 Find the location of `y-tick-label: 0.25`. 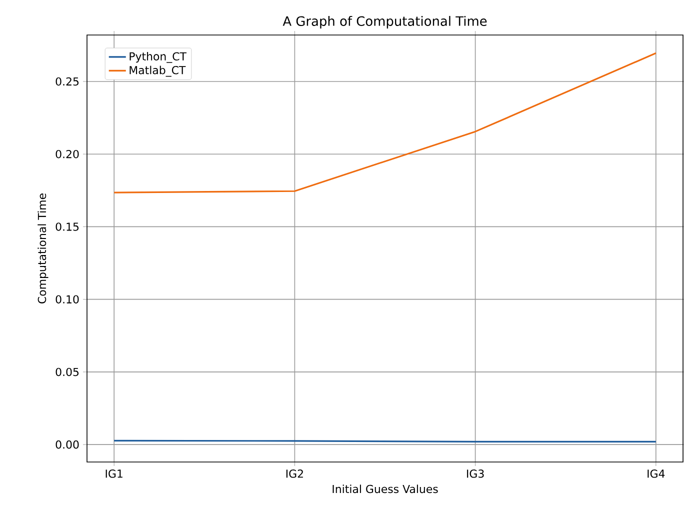

y-tick-label: 0.25 is located at coordinates (67, 81).